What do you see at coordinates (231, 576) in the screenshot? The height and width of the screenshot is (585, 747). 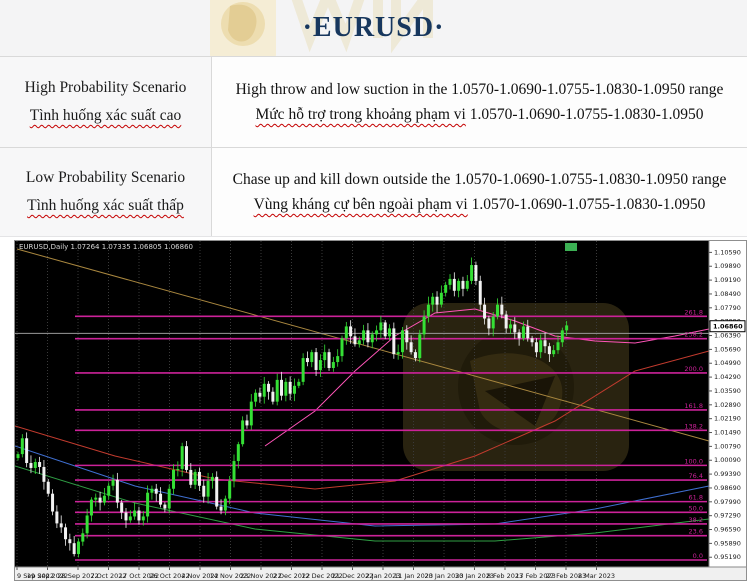 I see `date-axis-label: 14 Nov 2022` at bounding box center [231, 576].